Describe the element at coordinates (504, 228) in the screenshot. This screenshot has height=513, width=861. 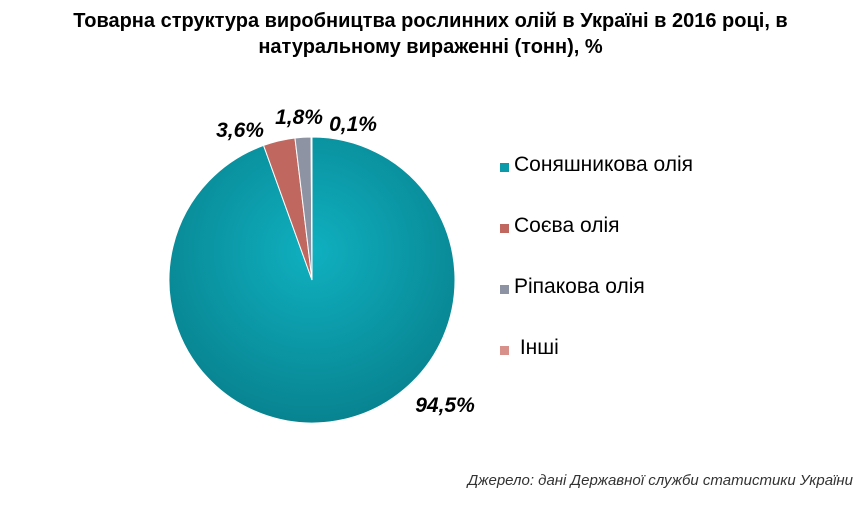
I see `legend-swatch-soy` at that location.